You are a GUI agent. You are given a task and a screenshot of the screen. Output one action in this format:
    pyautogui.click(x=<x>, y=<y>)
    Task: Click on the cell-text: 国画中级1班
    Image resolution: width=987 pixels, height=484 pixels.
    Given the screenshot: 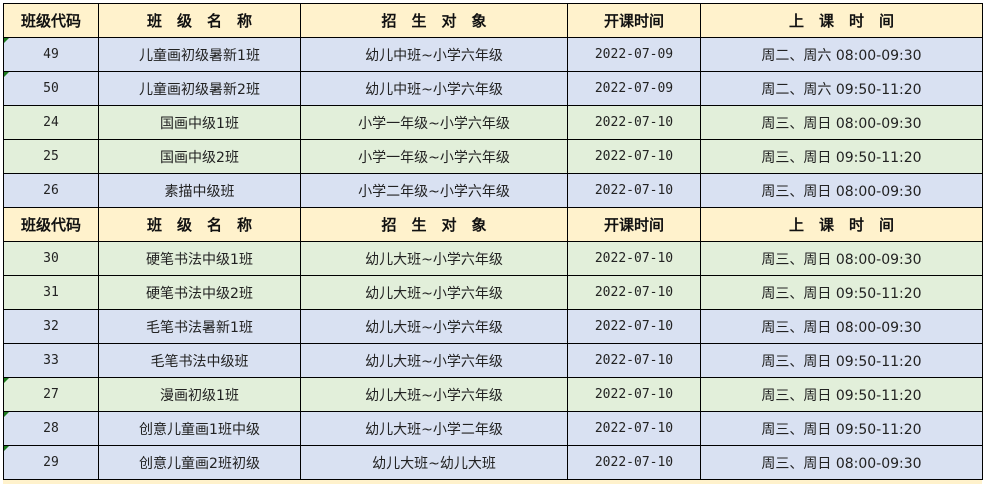 What is the action you would take?
    pyautogui.click(x=199, y=123)
    